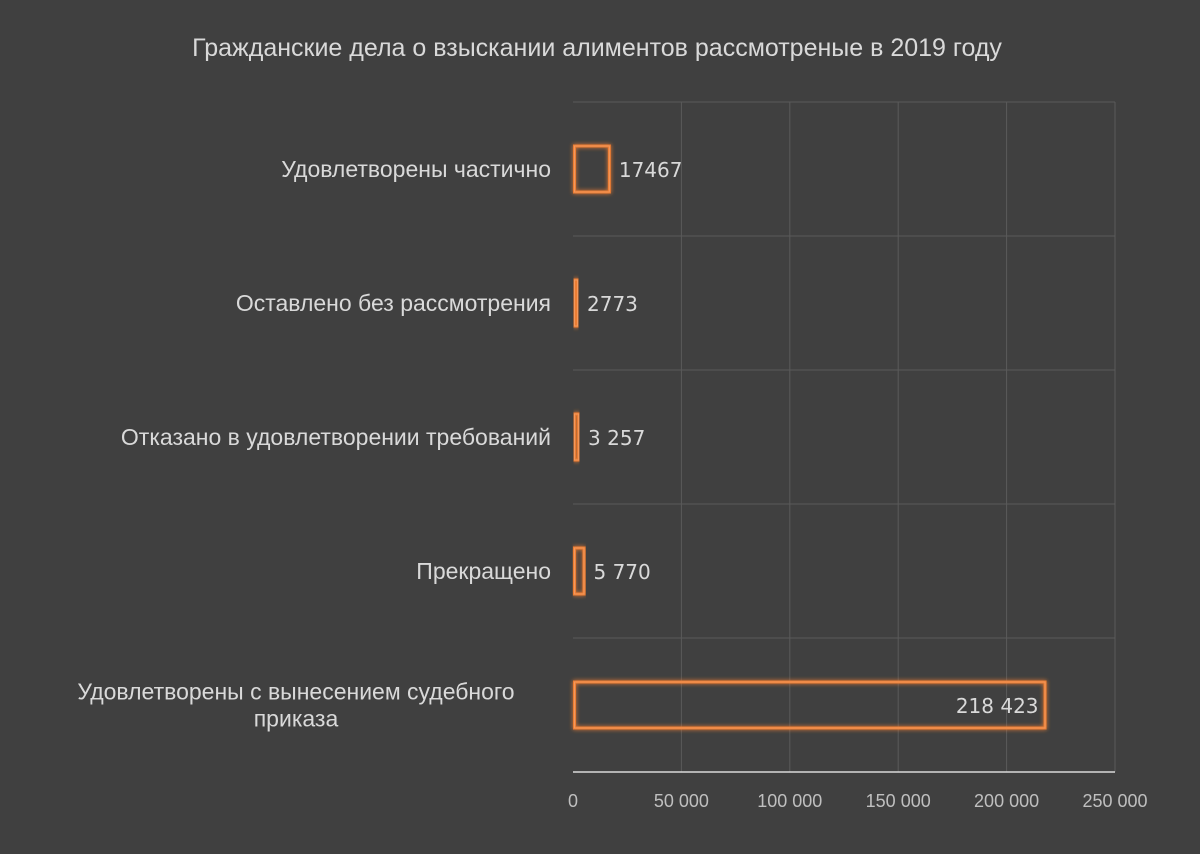 This screenshot has width=1200, height=854. Describe the element at coordinates (336, 437) in the screenshot. I see `category-label: Отказано в удовлетворении требований` at that location.